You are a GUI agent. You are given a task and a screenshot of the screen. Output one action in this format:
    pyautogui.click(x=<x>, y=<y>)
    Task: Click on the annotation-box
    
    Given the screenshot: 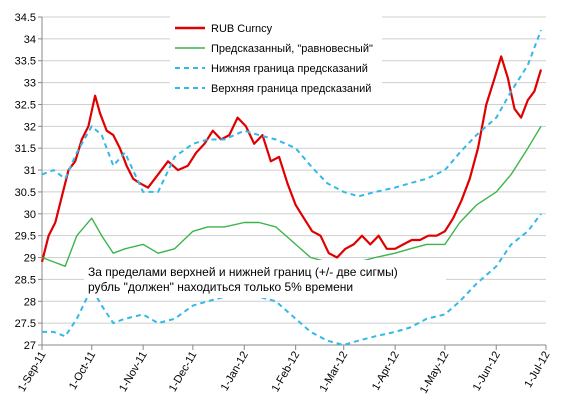 What is the action you would take?
    pyautogui.click(x=265, y=279)
    